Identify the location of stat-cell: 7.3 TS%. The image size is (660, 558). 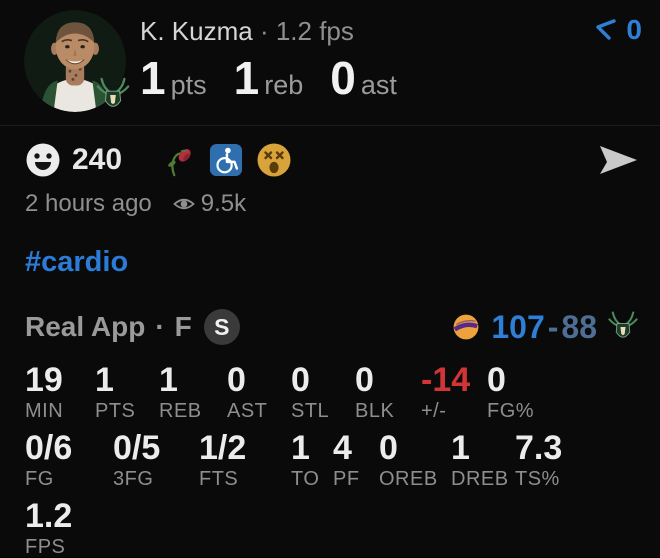
(539, 459).